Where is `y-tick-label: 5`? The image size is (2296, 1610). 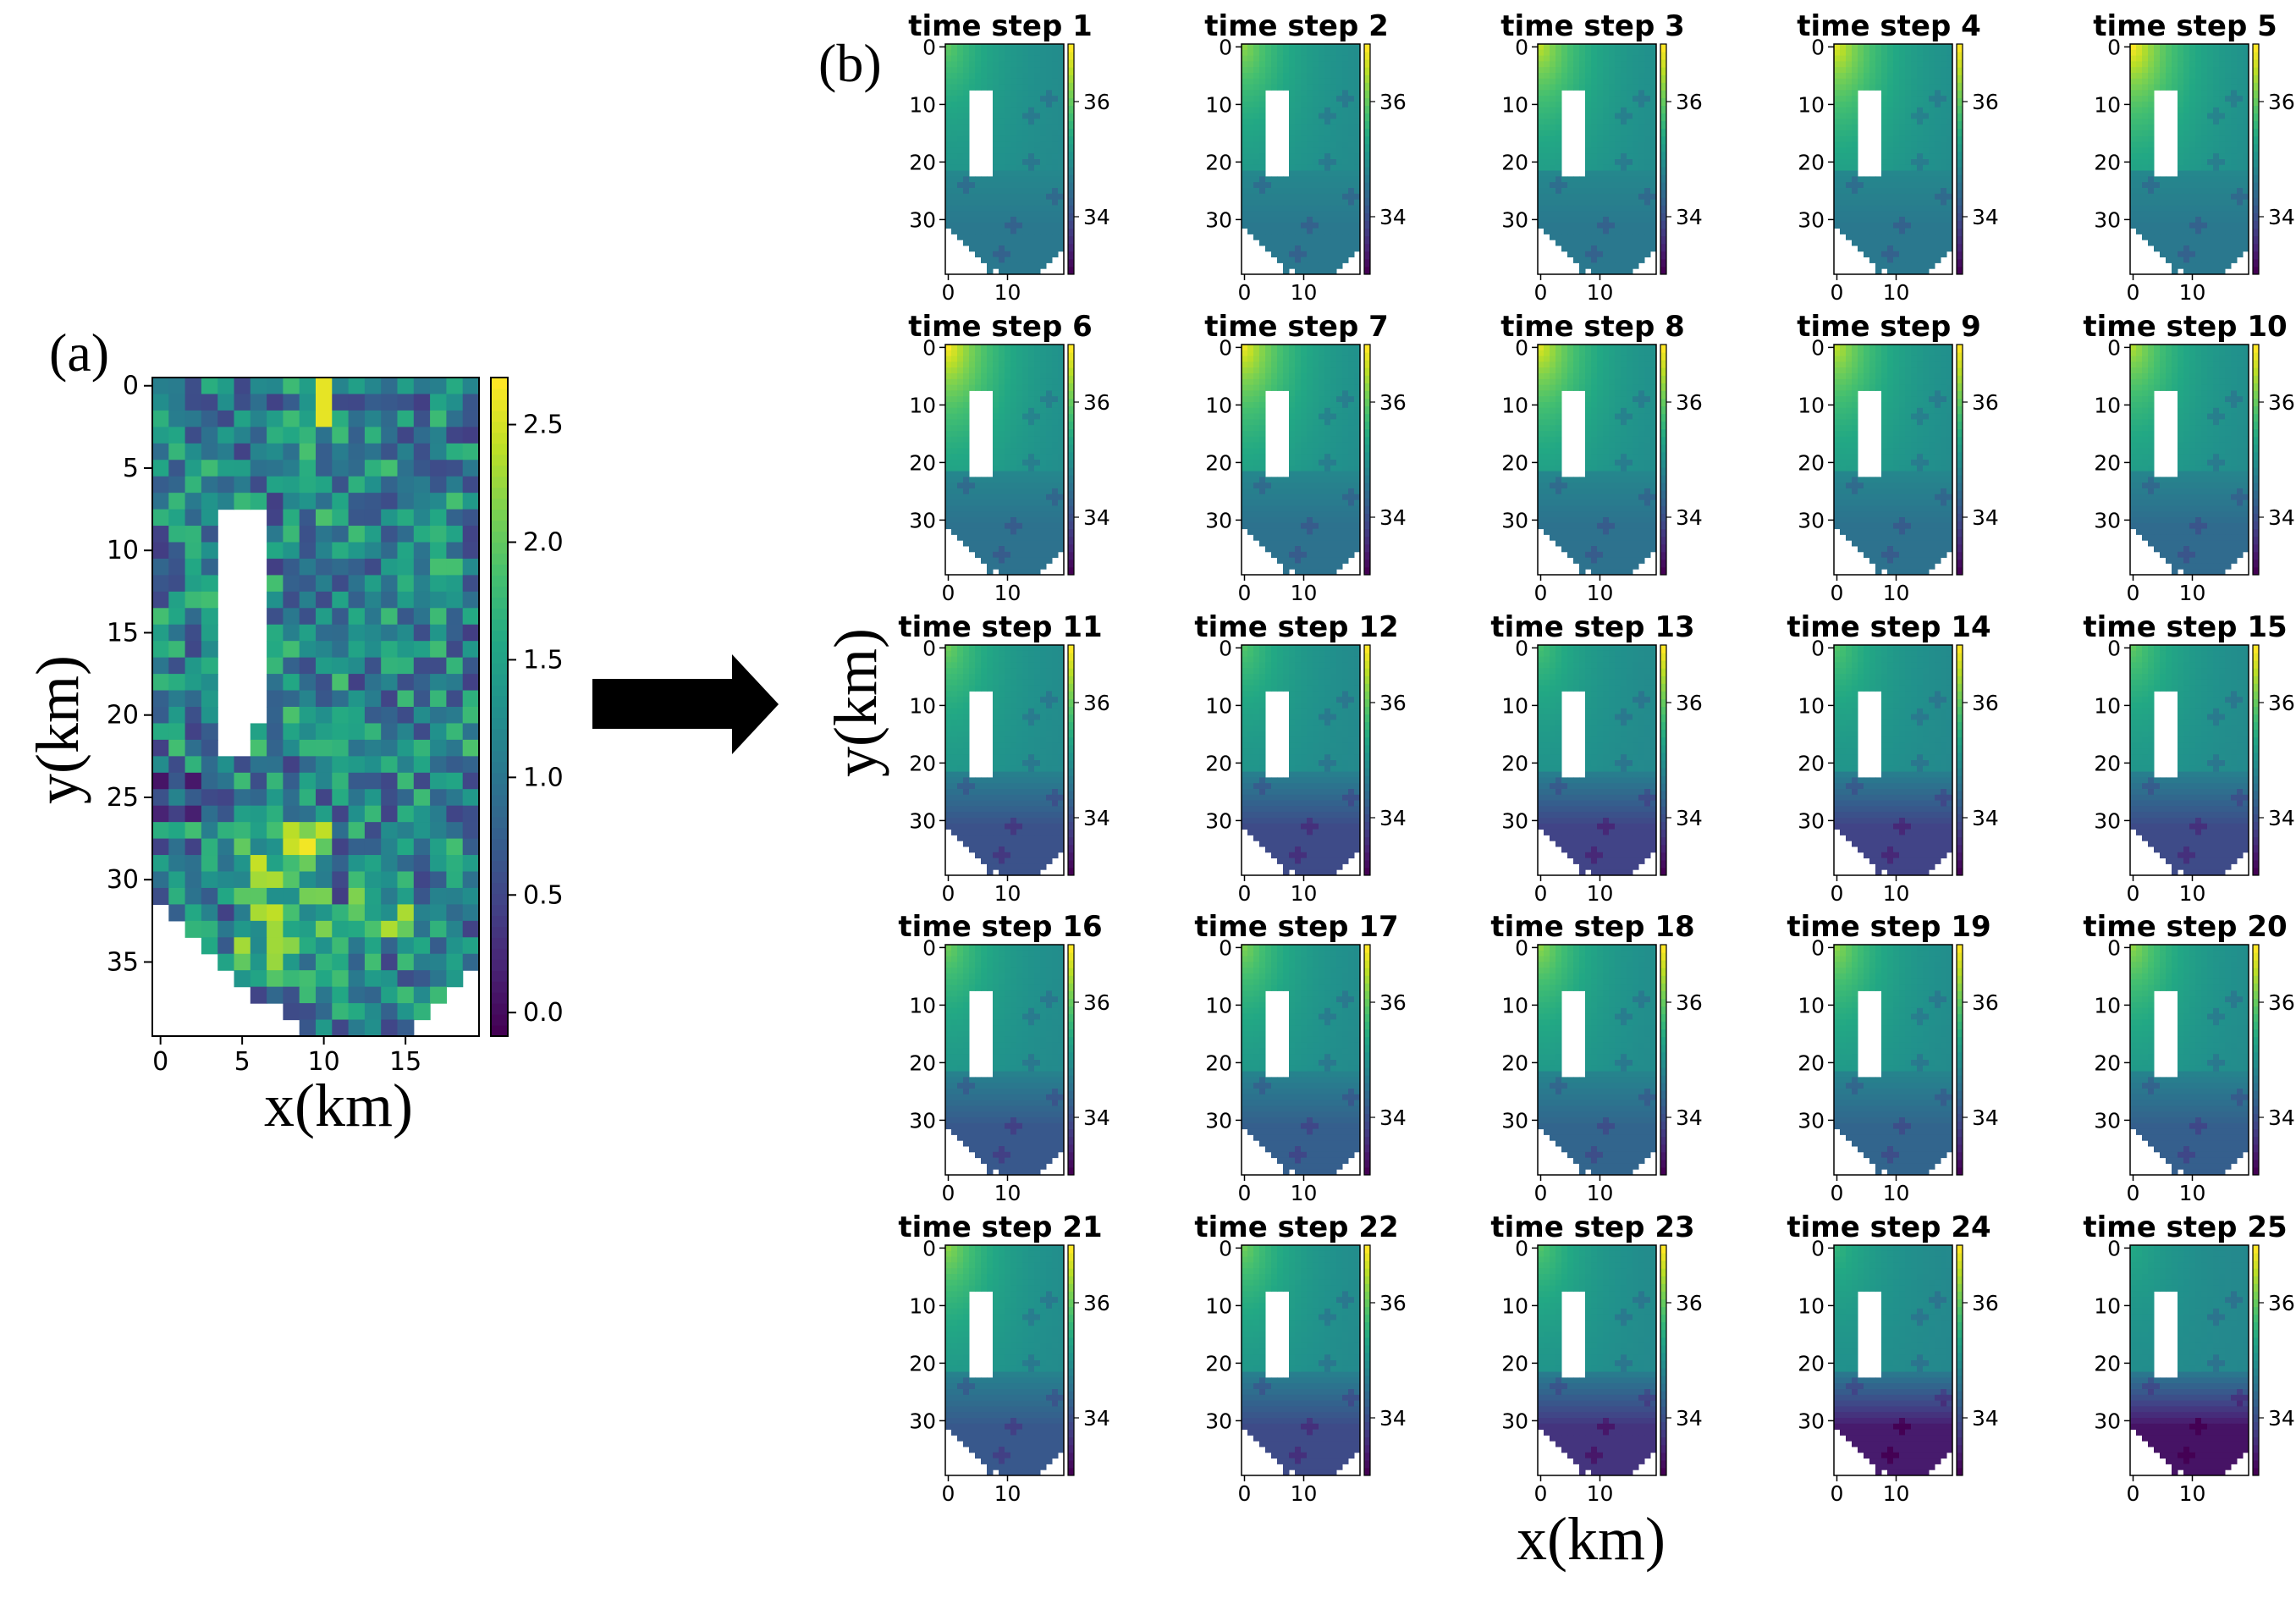 y-tick-label: 5 is located at coordinates (131, 468).